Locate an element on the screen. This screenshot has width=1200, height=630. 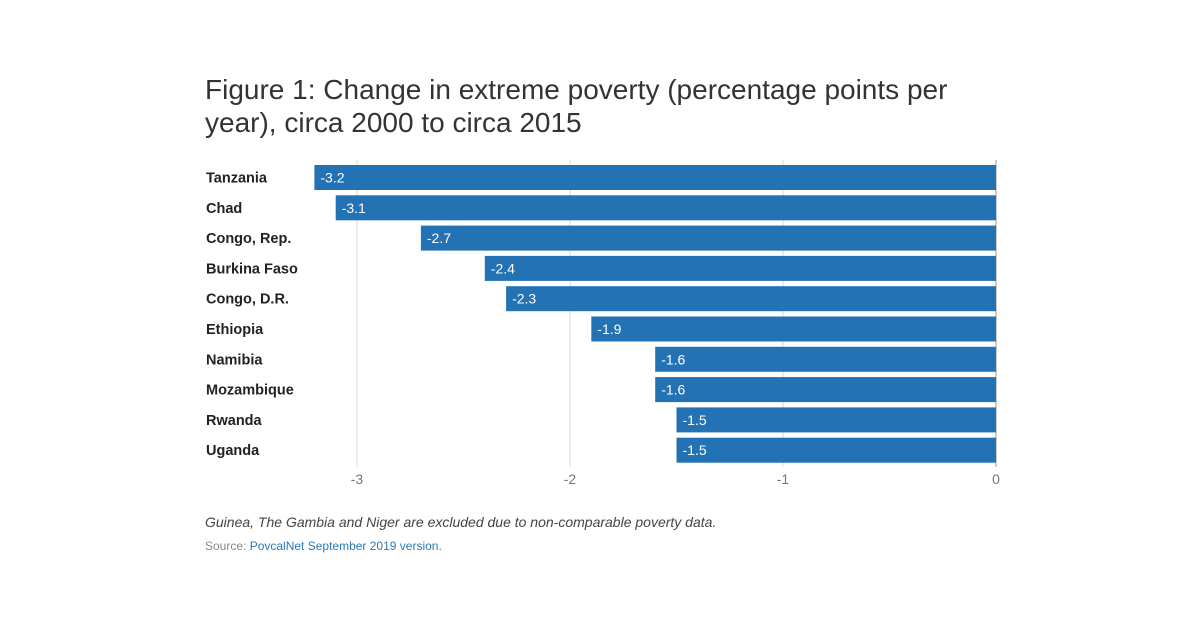
bar-value-label: -3.1 is located at coordinates (354, 208).